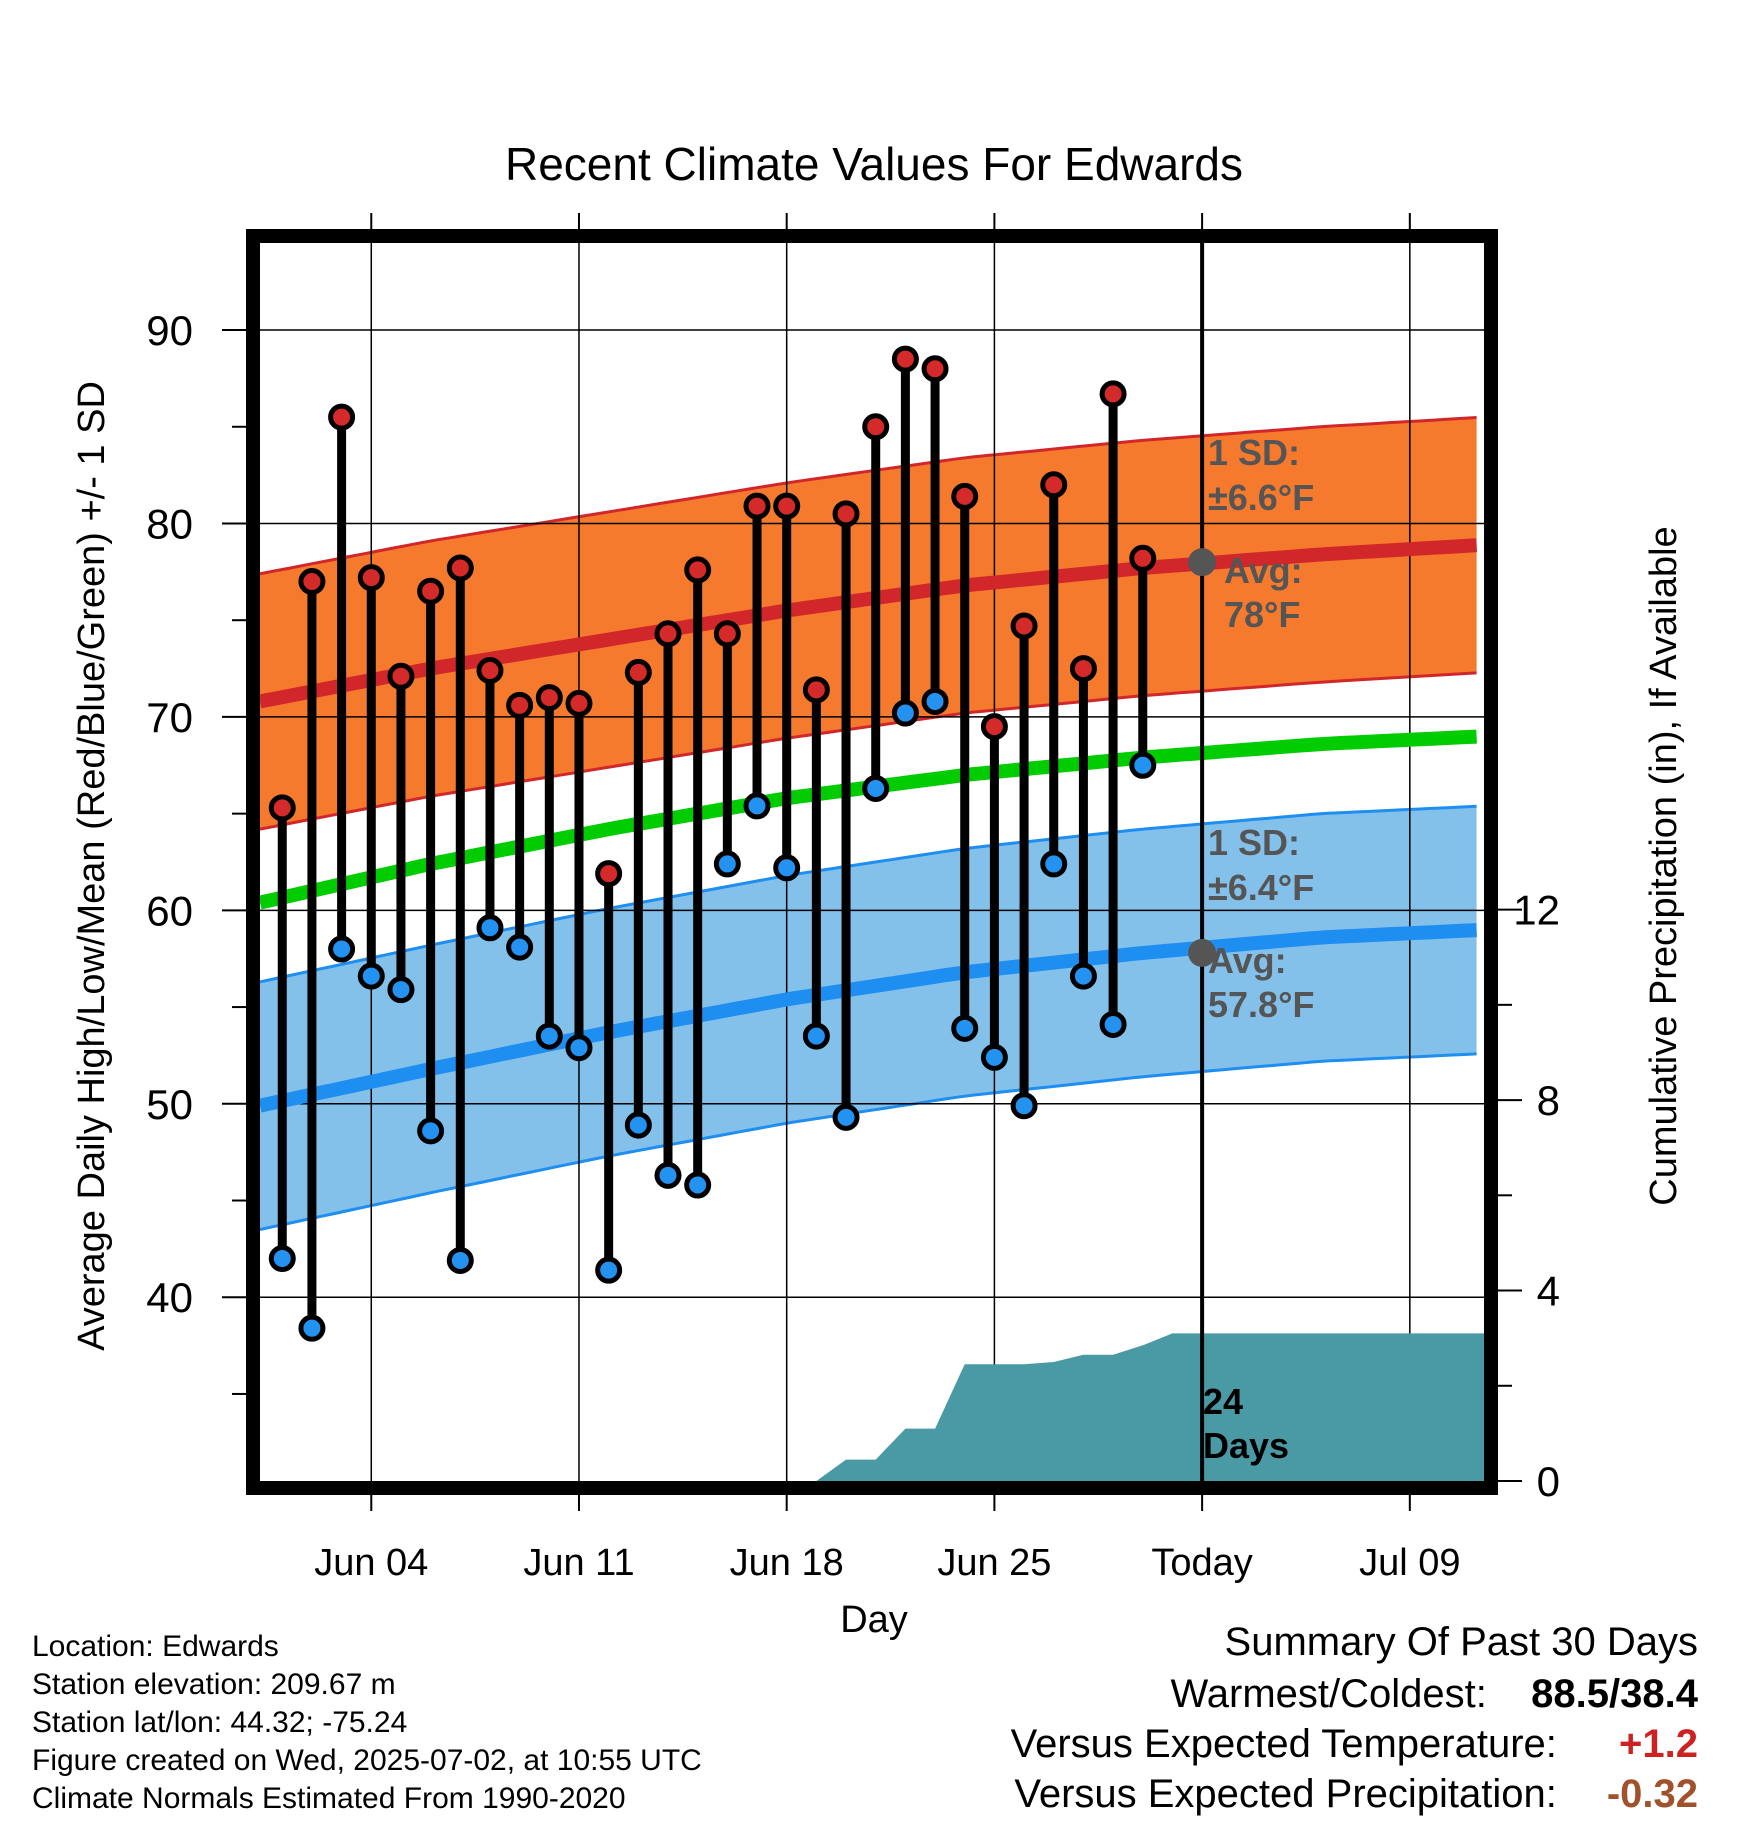 The image size is (1748, 1828). Describe the element at coordinates (169, 910) in the screenshot. I see `y-tick-label-left: 60` at that location.